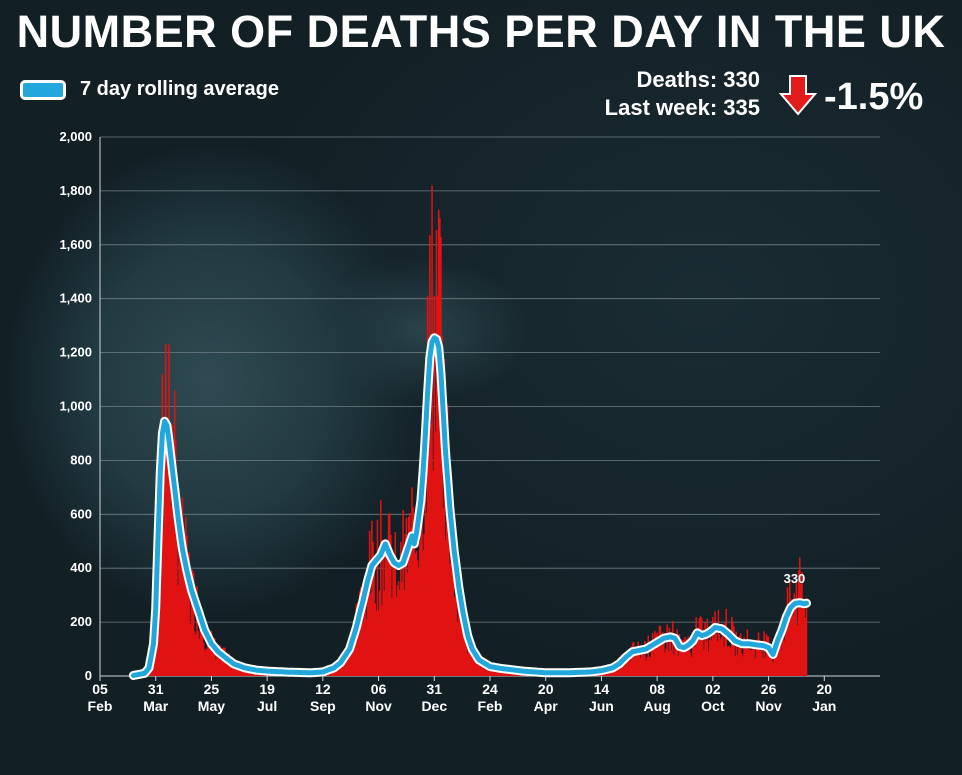 The image size is (962, 775). Describe the element at coordinates (546, 689) in the screenshot. I see `x-tick-day: 20` at that location.